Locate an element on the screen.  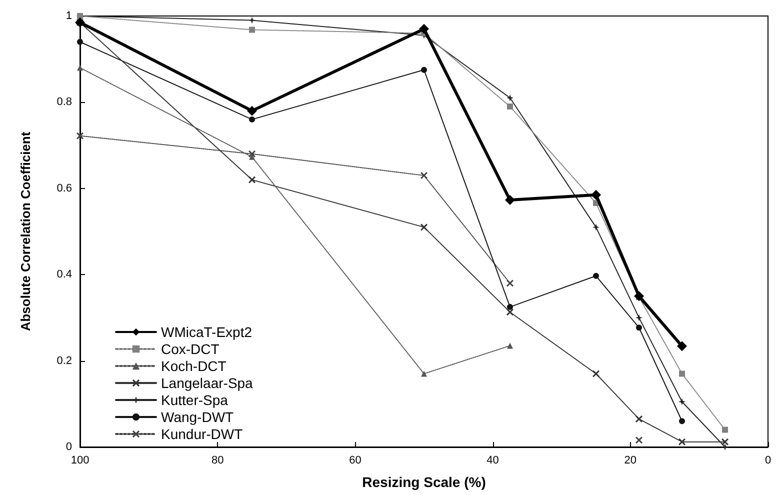
legend-label: WMicaT-Expt2 is located at coordinates (206, 332).